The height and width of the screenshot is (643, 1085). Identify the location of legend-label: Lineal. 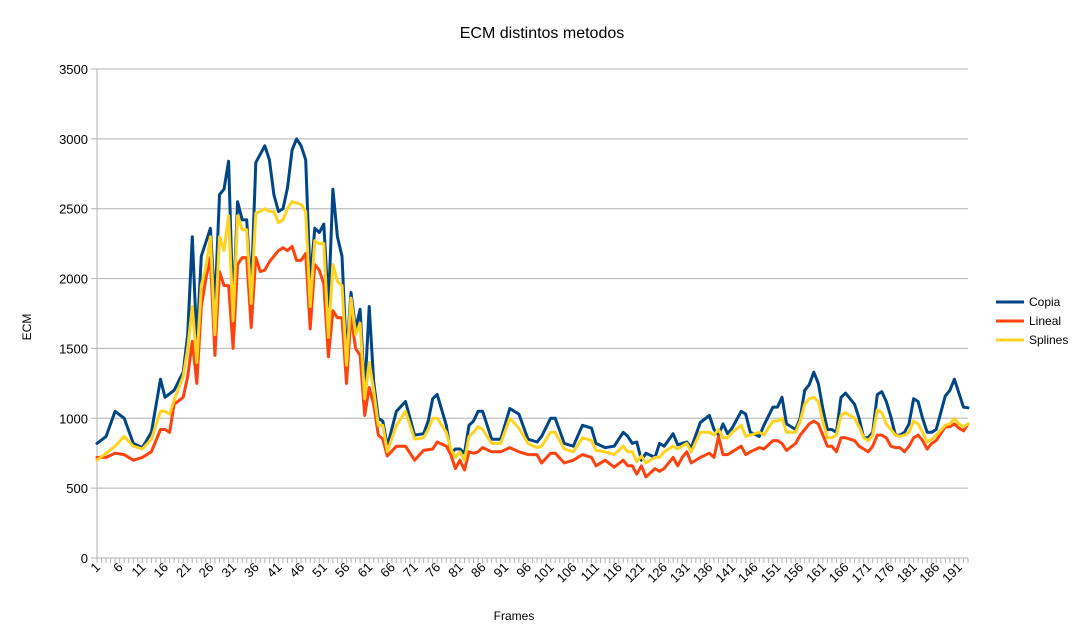
(1045, 321).